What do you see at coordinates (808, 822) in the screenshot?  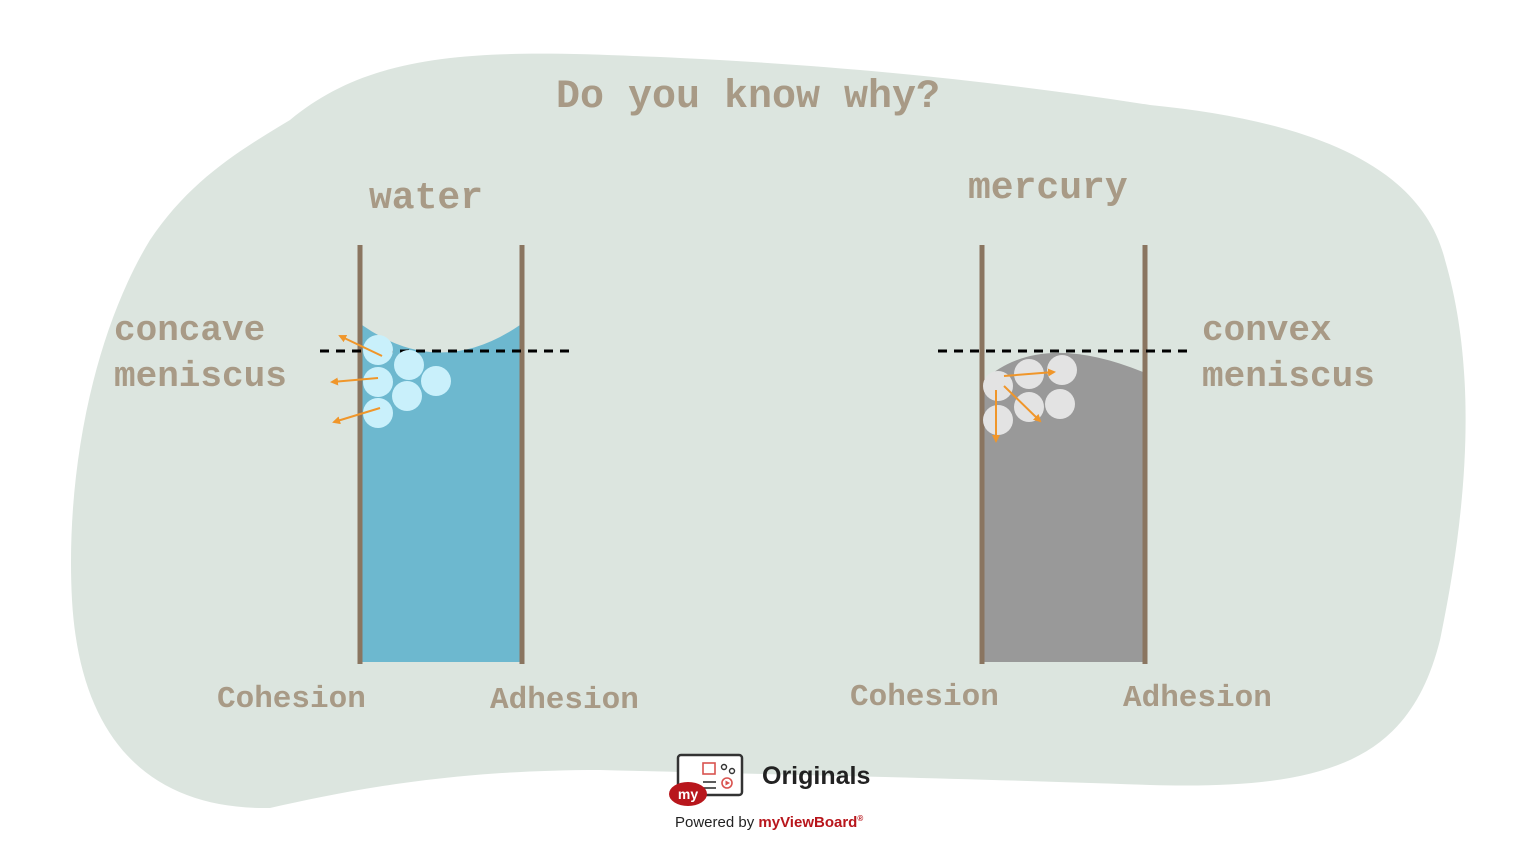 I see `brand-name: myViewBoard` at bounding box center [808, 822].